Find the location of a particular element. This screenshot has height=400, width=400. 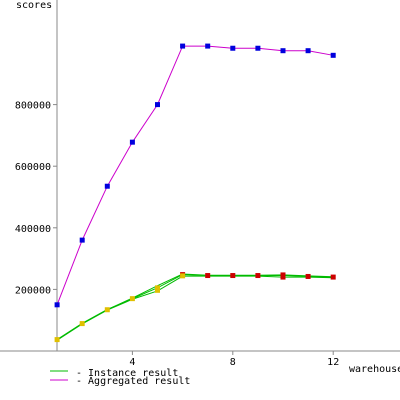

instance-lines is located at coordinates (195, 307).